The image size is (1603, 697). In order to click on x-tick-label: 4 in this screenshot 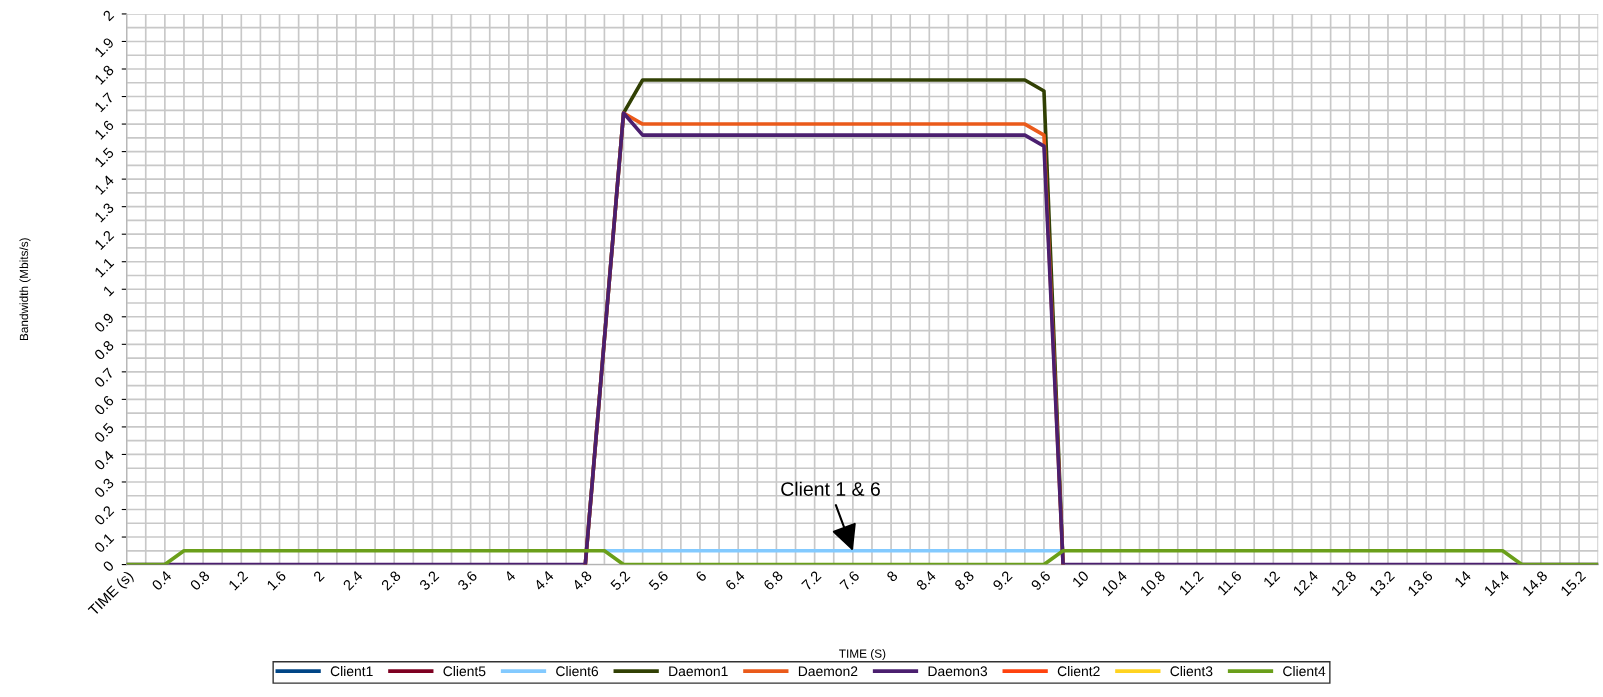, I will do `click(510, 576)`.